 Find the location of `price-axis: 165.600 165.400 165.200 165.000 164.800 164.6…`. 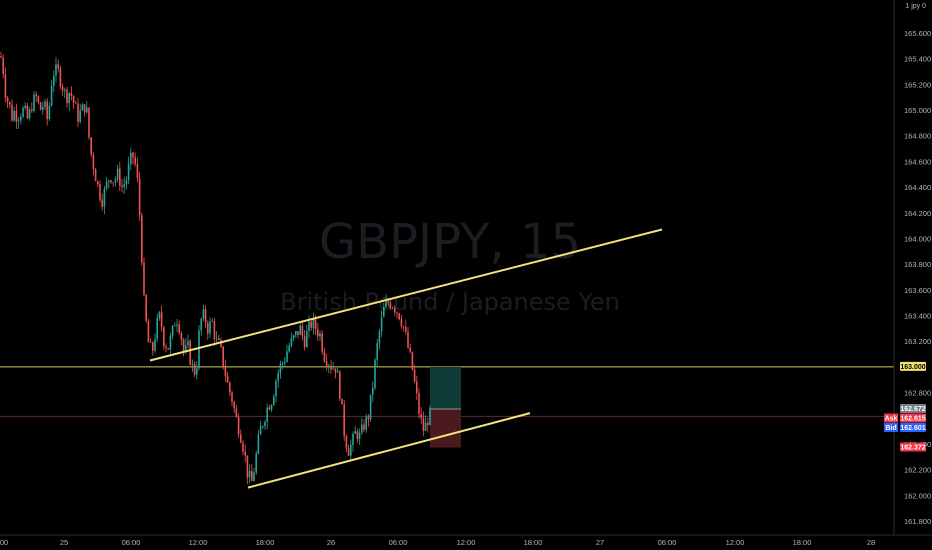

price-axis: 165.600 165.400 165.200 165.000 164.800 164.6… is located at coordinates (912, 267).